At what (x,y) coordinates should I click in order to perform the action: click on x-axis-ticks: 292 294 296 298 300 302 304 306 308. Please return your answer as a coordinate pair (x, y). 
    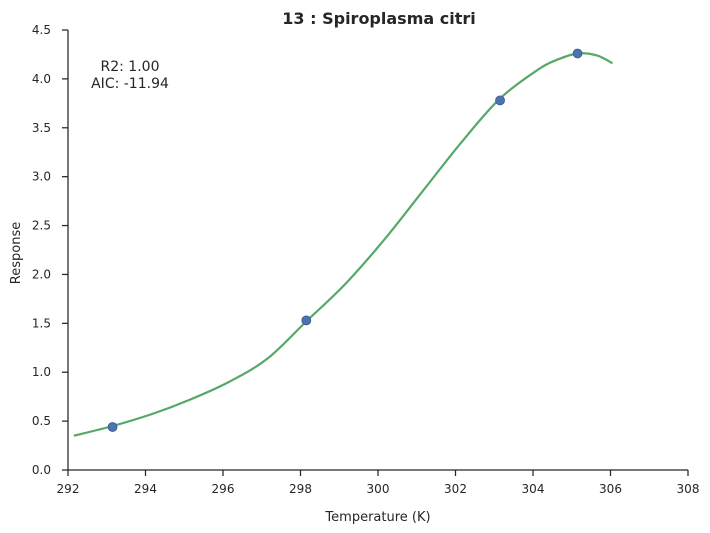
    Looking at the image, I should click on (378, 483).